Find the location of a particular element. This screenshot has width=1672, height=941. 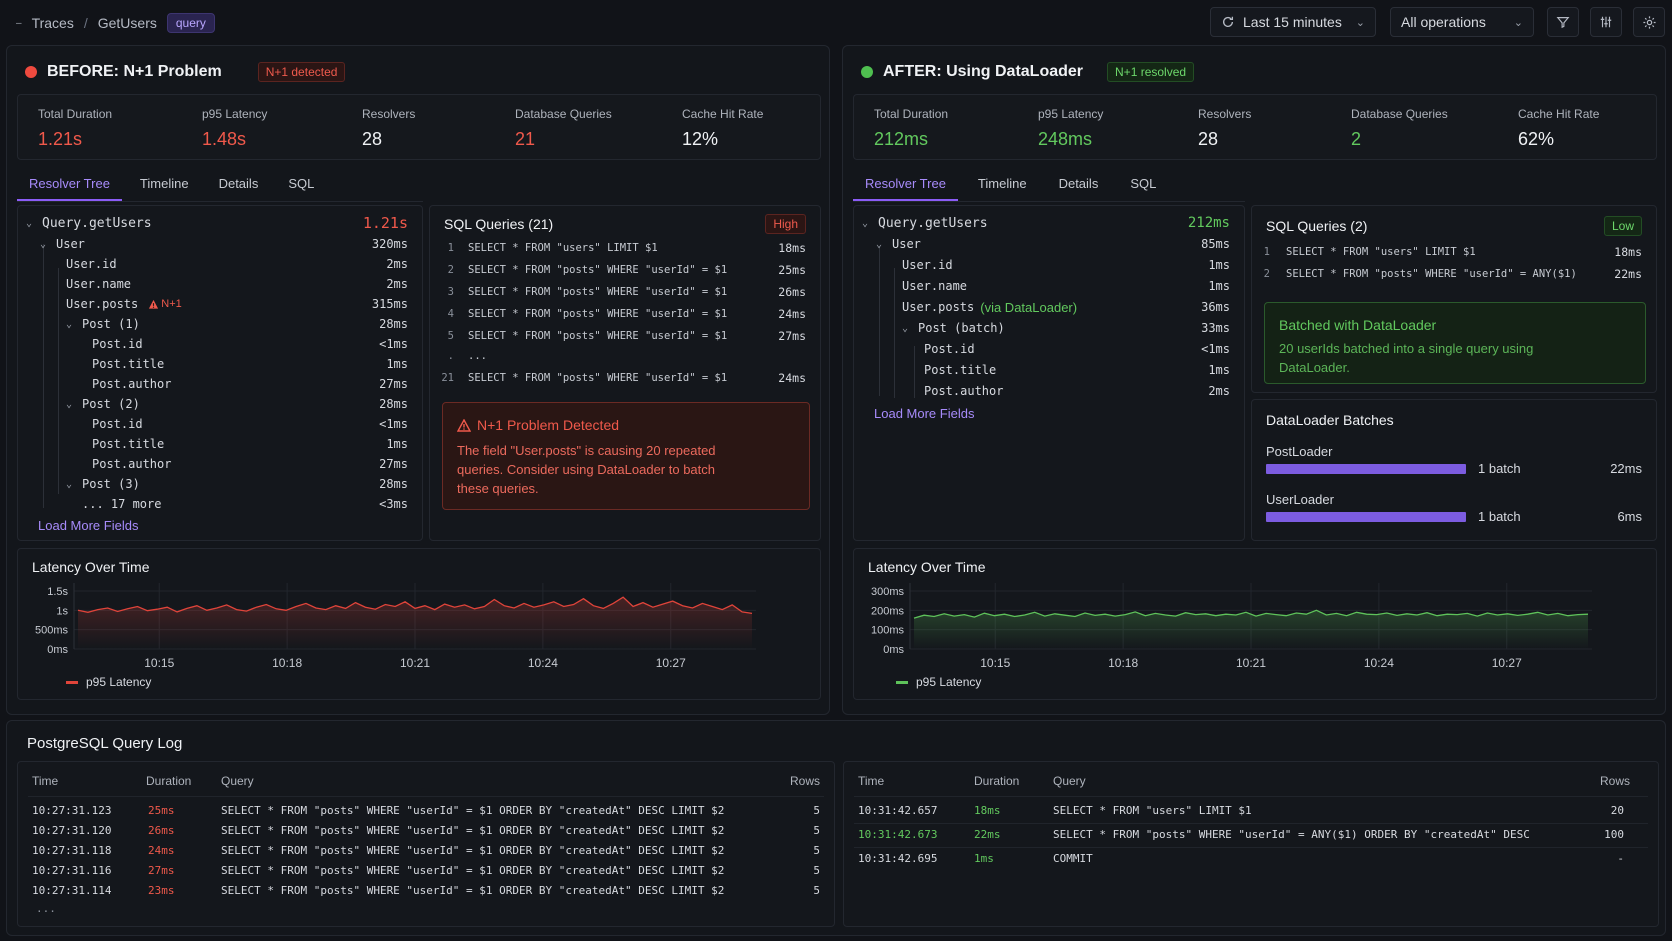

series-area is located at coordinates (1251, 629).